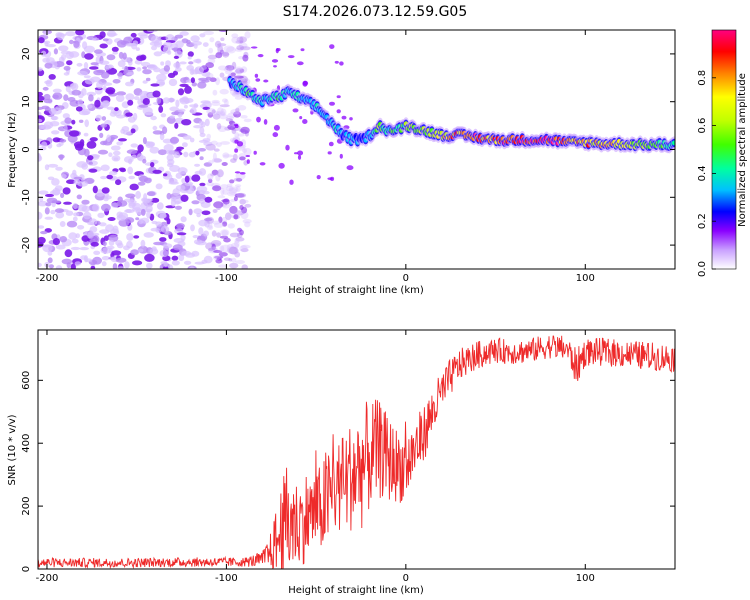 The image size is (750, 600). What do you see at coordinates (406, 278) in the screenshot?
I see `x-tick-label: 0` at bounding box center [406, 278].